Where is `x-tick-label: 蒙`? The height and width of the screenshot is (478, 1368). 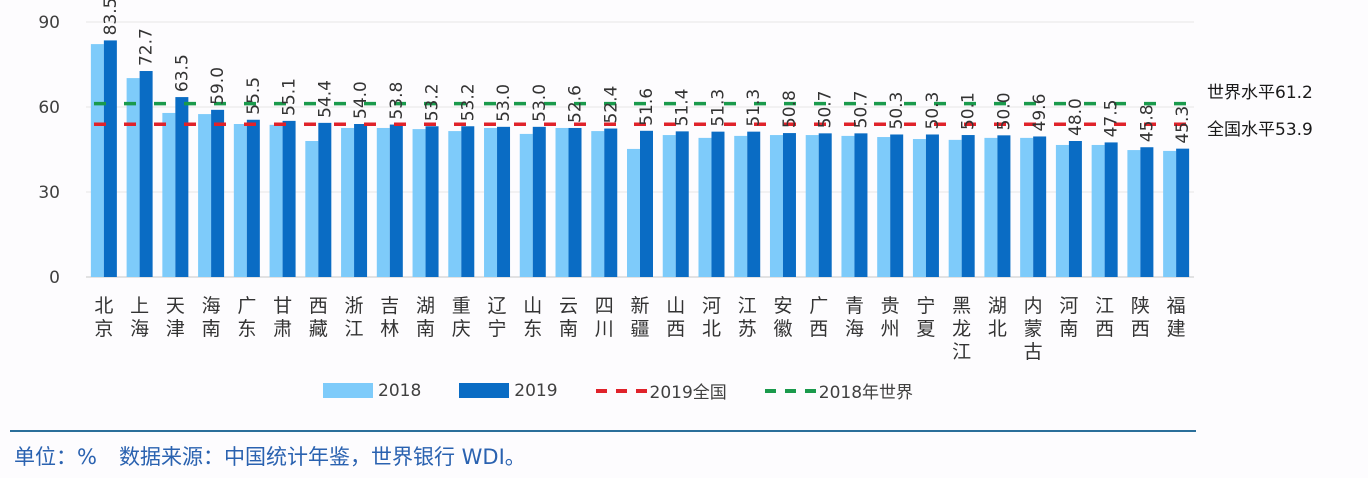 x-tick-label: 蒙 is located at coordinates (1033, 329).